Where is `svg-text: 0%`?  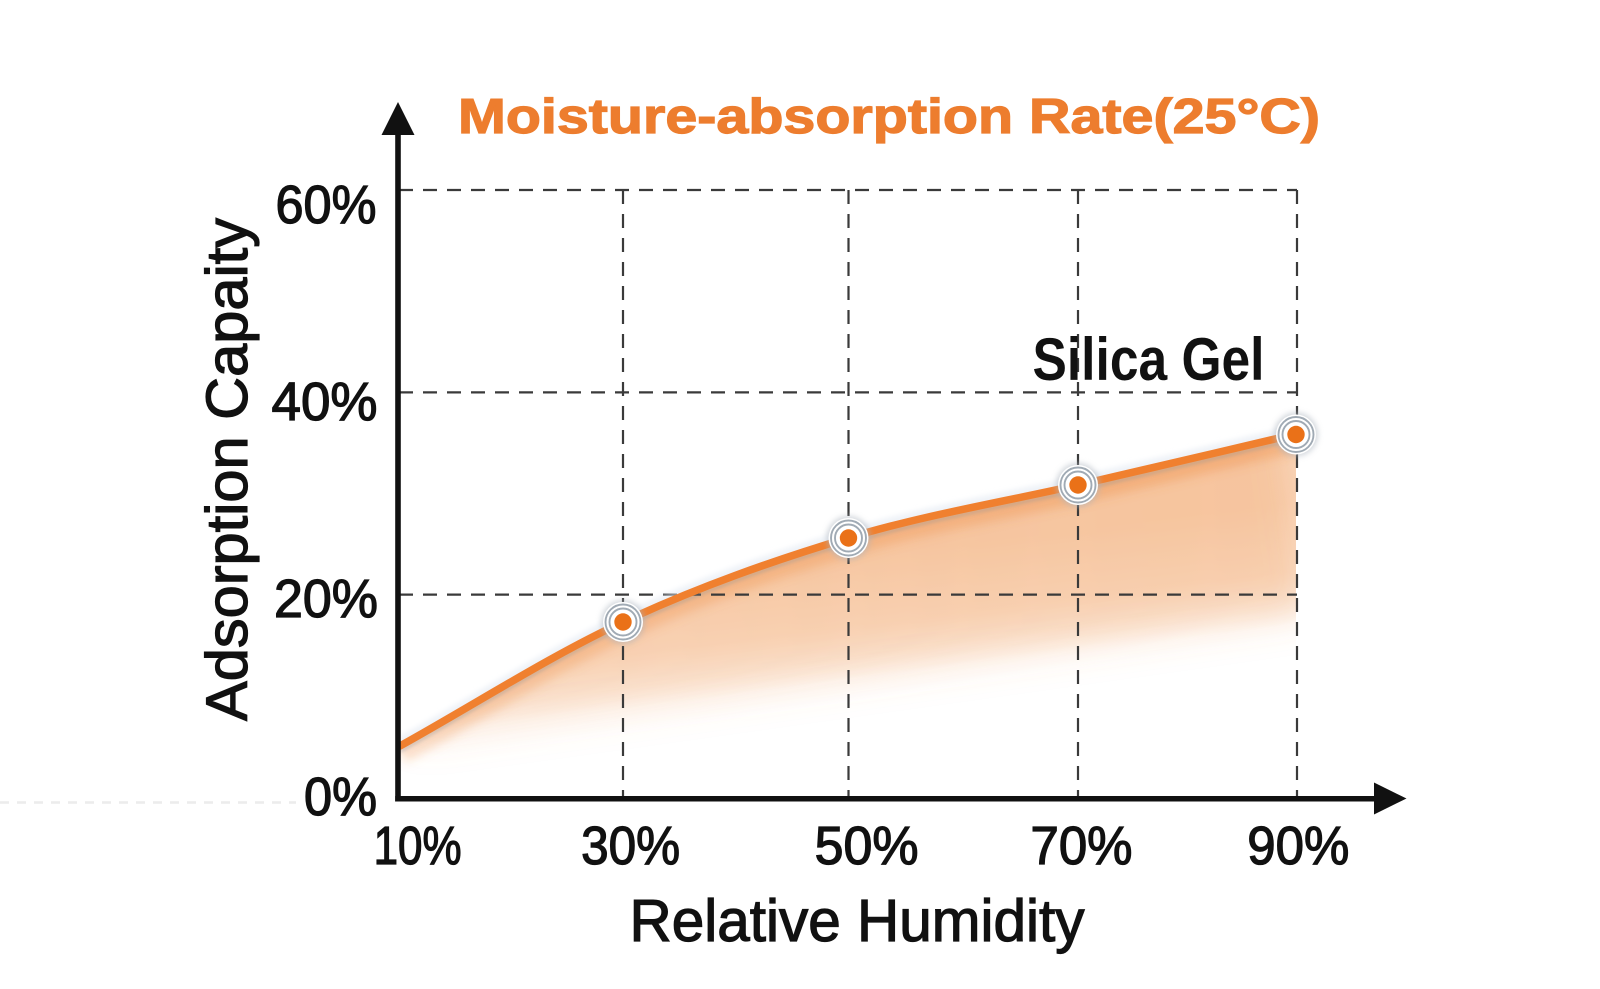 svg-text: 0% is located at coordinates (340, 797).